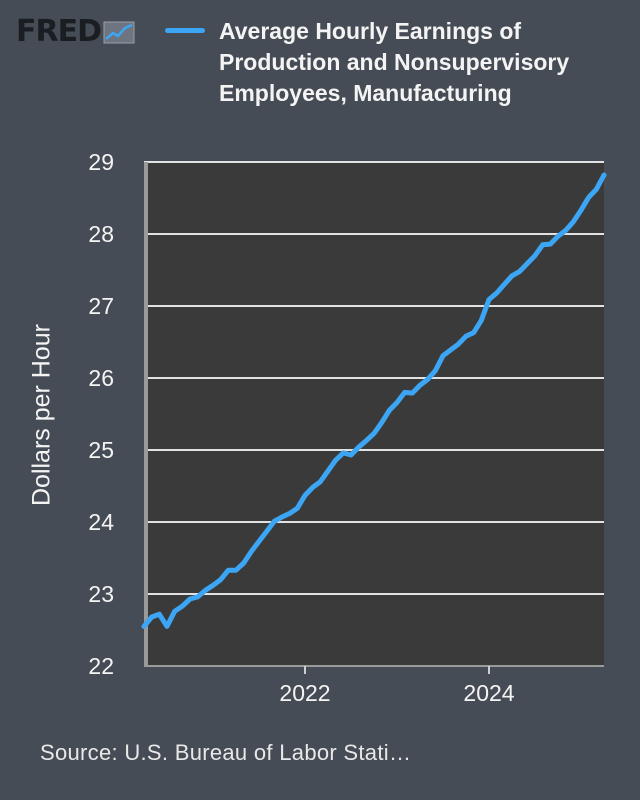 This screenshot has height=800, width=640. Describe the element at coordinates (101, 162) in the screenshot. I see `y-tick-label: 29` at that location.